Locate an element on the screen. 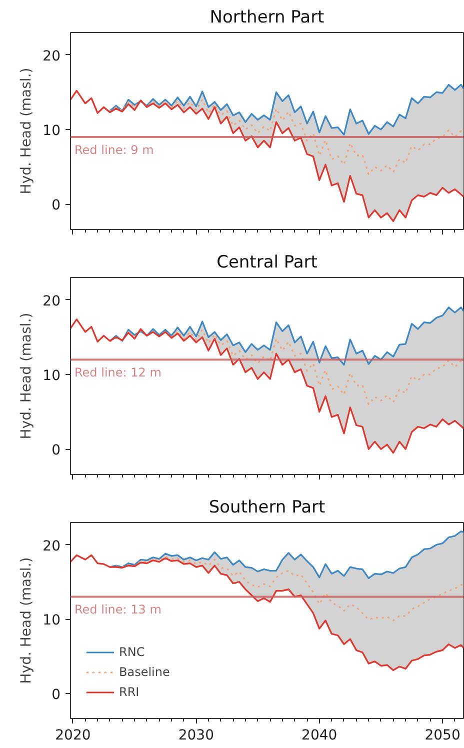 The width and height of the screenshot is (464, 748). ref-line-label: Red line: 13 m is located at coordinates (118, 609).